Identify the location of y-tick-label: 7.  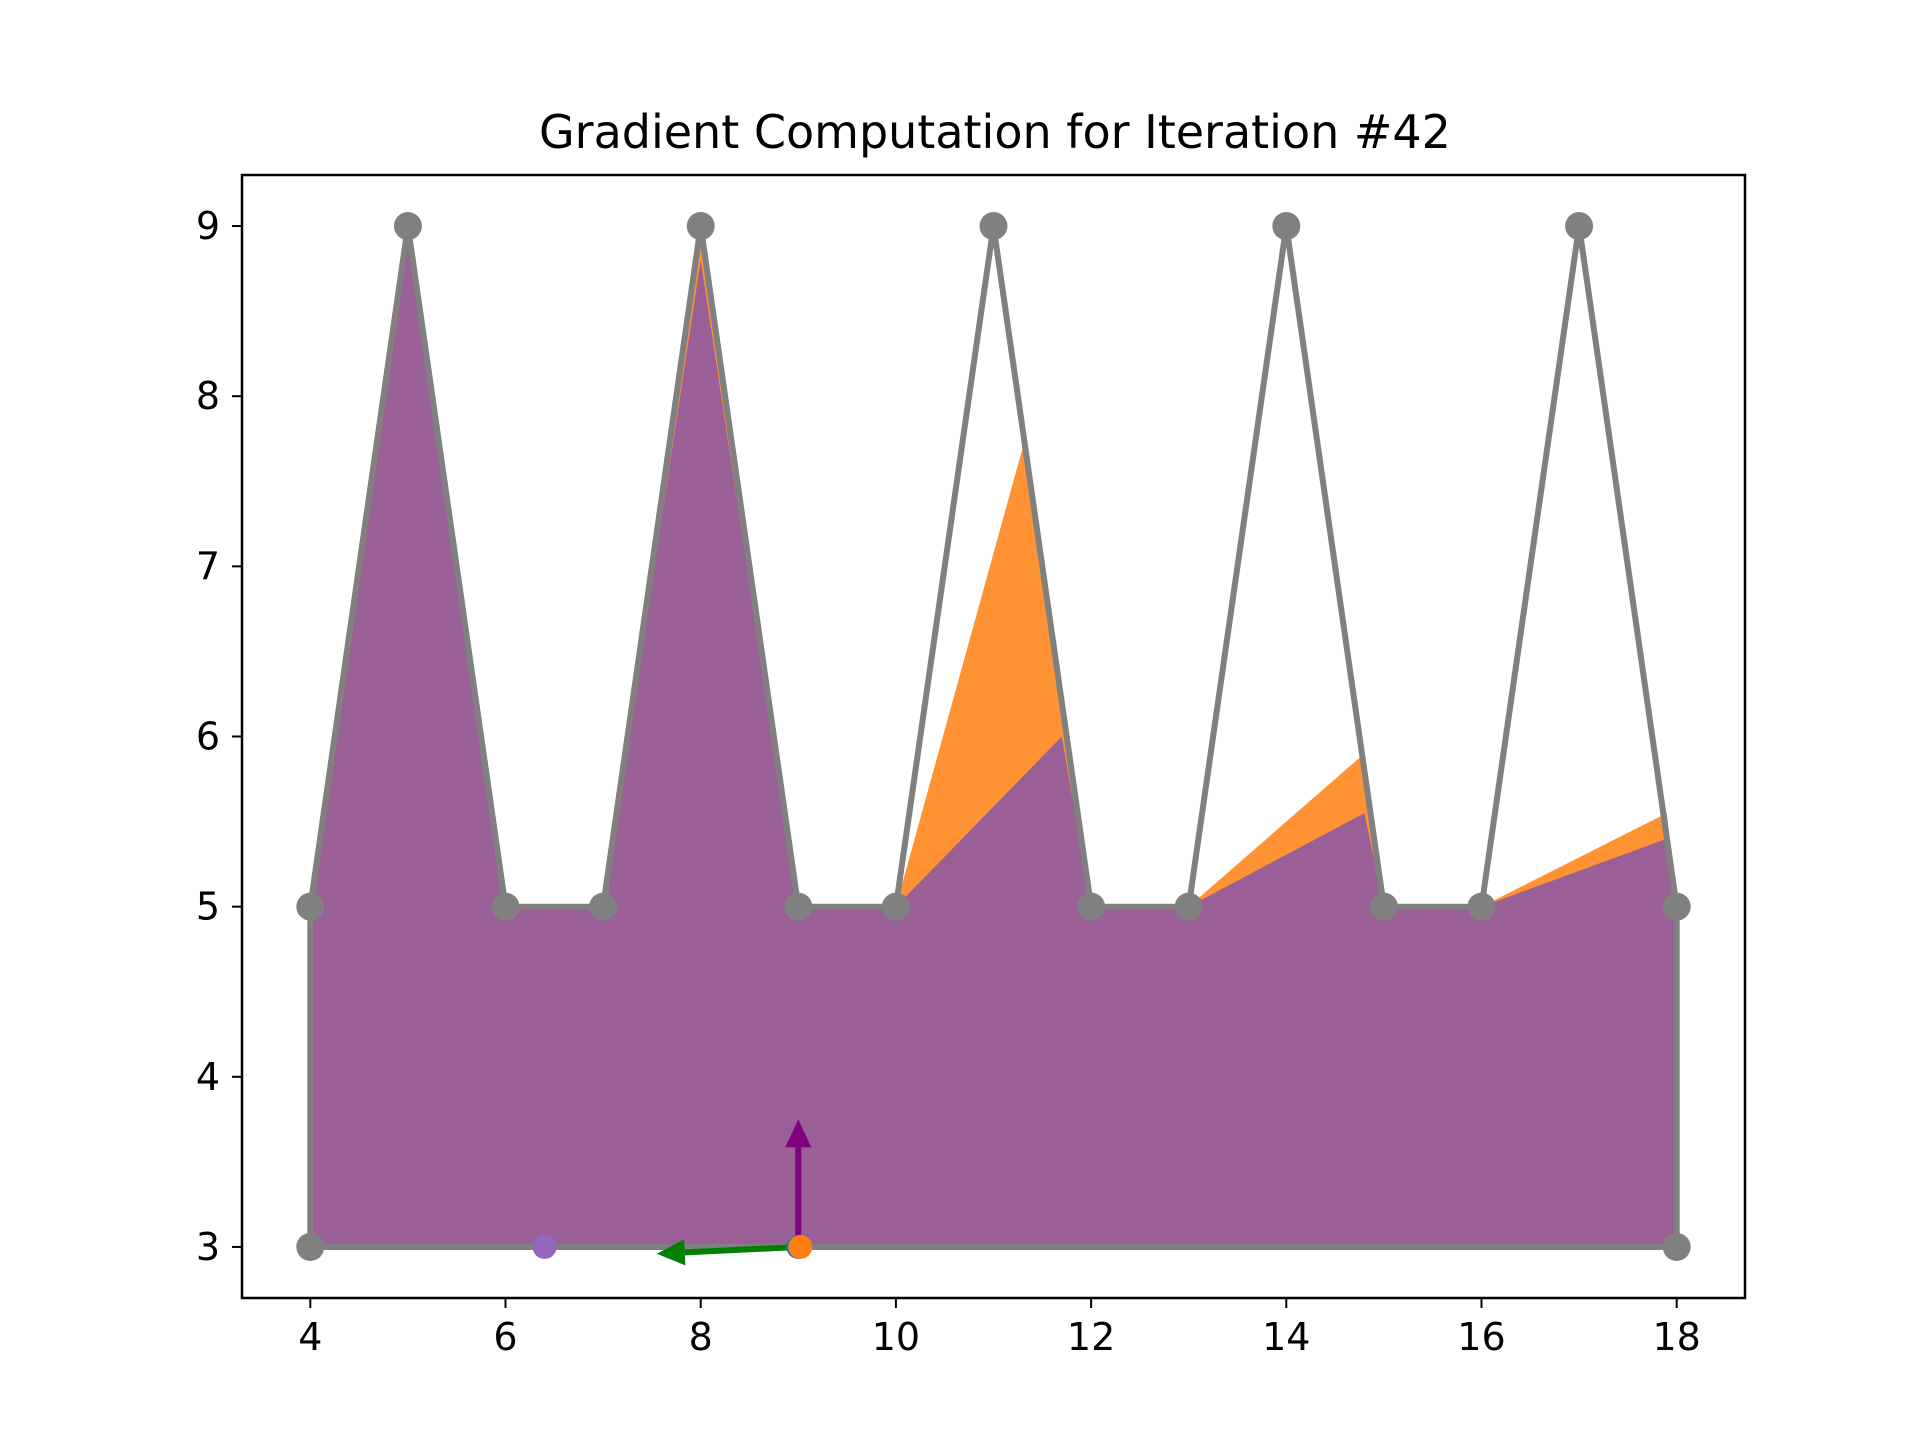
(208, 566).